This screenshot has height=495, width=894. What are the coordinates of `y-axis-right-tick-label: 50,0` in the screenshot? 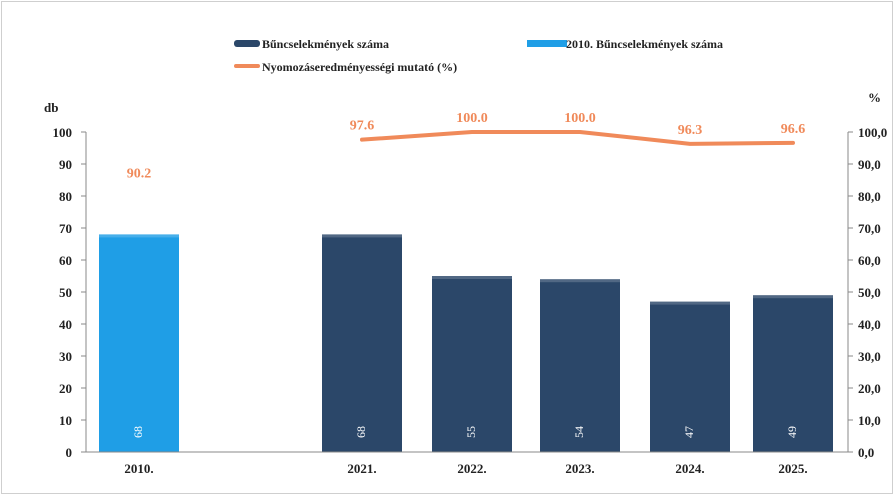 It's located at (869, 292).